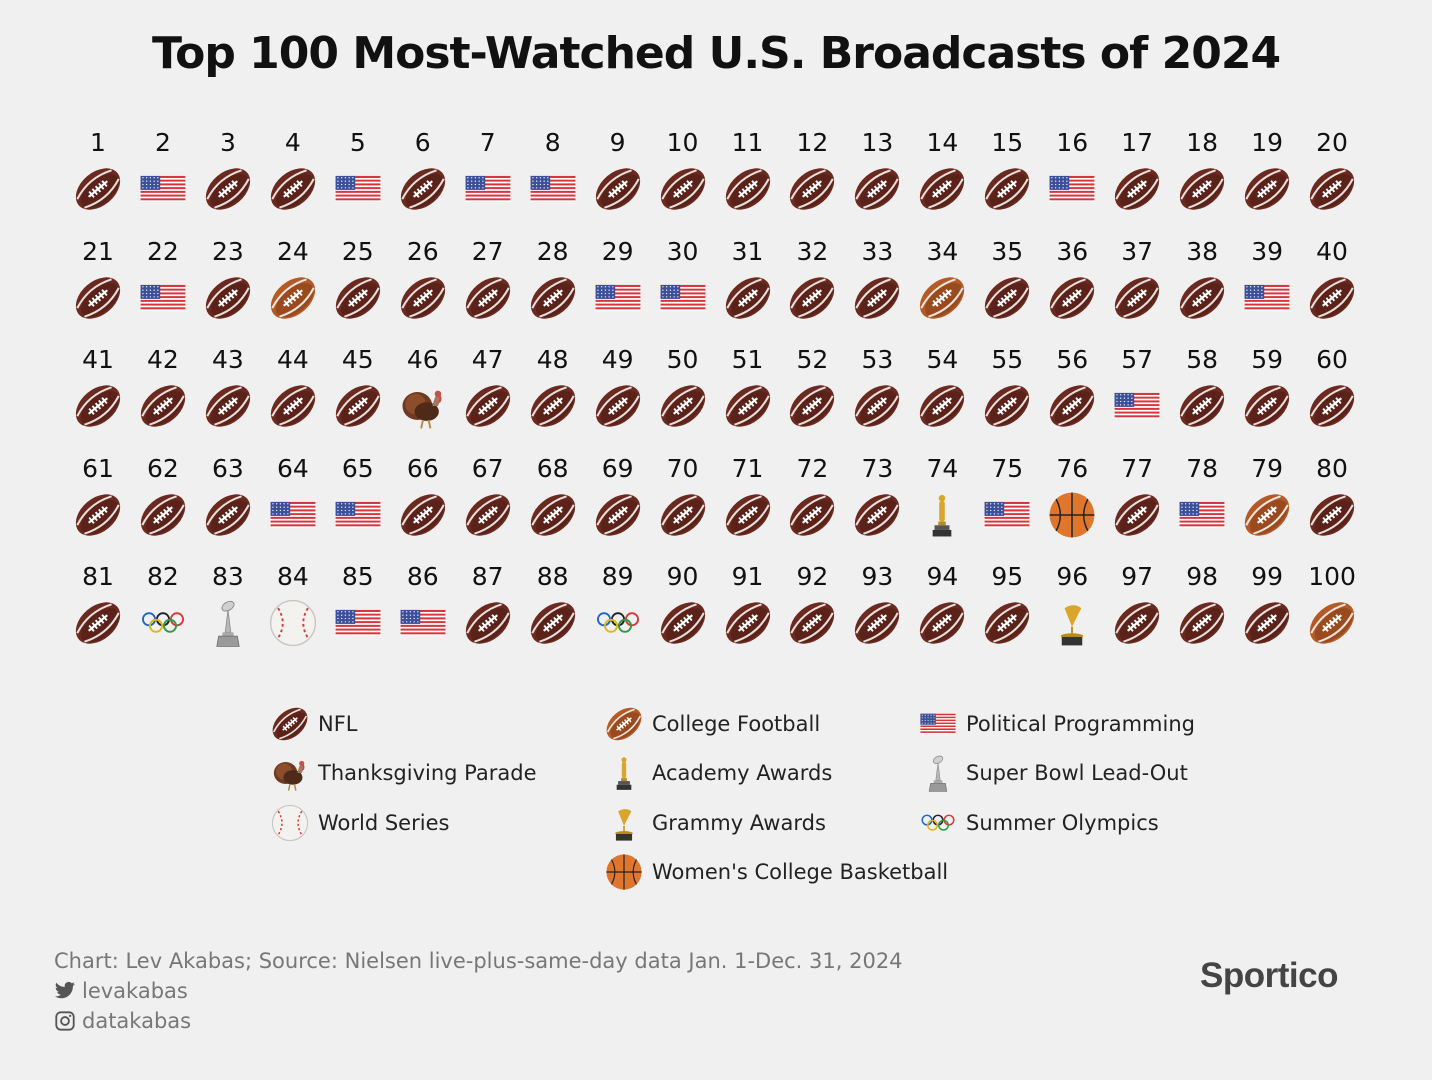 This screenshot has height=1080, width=1432. Describe the element at coordinates (877, 395) in the screenshot. I see `rank-cell: 53` at that location.